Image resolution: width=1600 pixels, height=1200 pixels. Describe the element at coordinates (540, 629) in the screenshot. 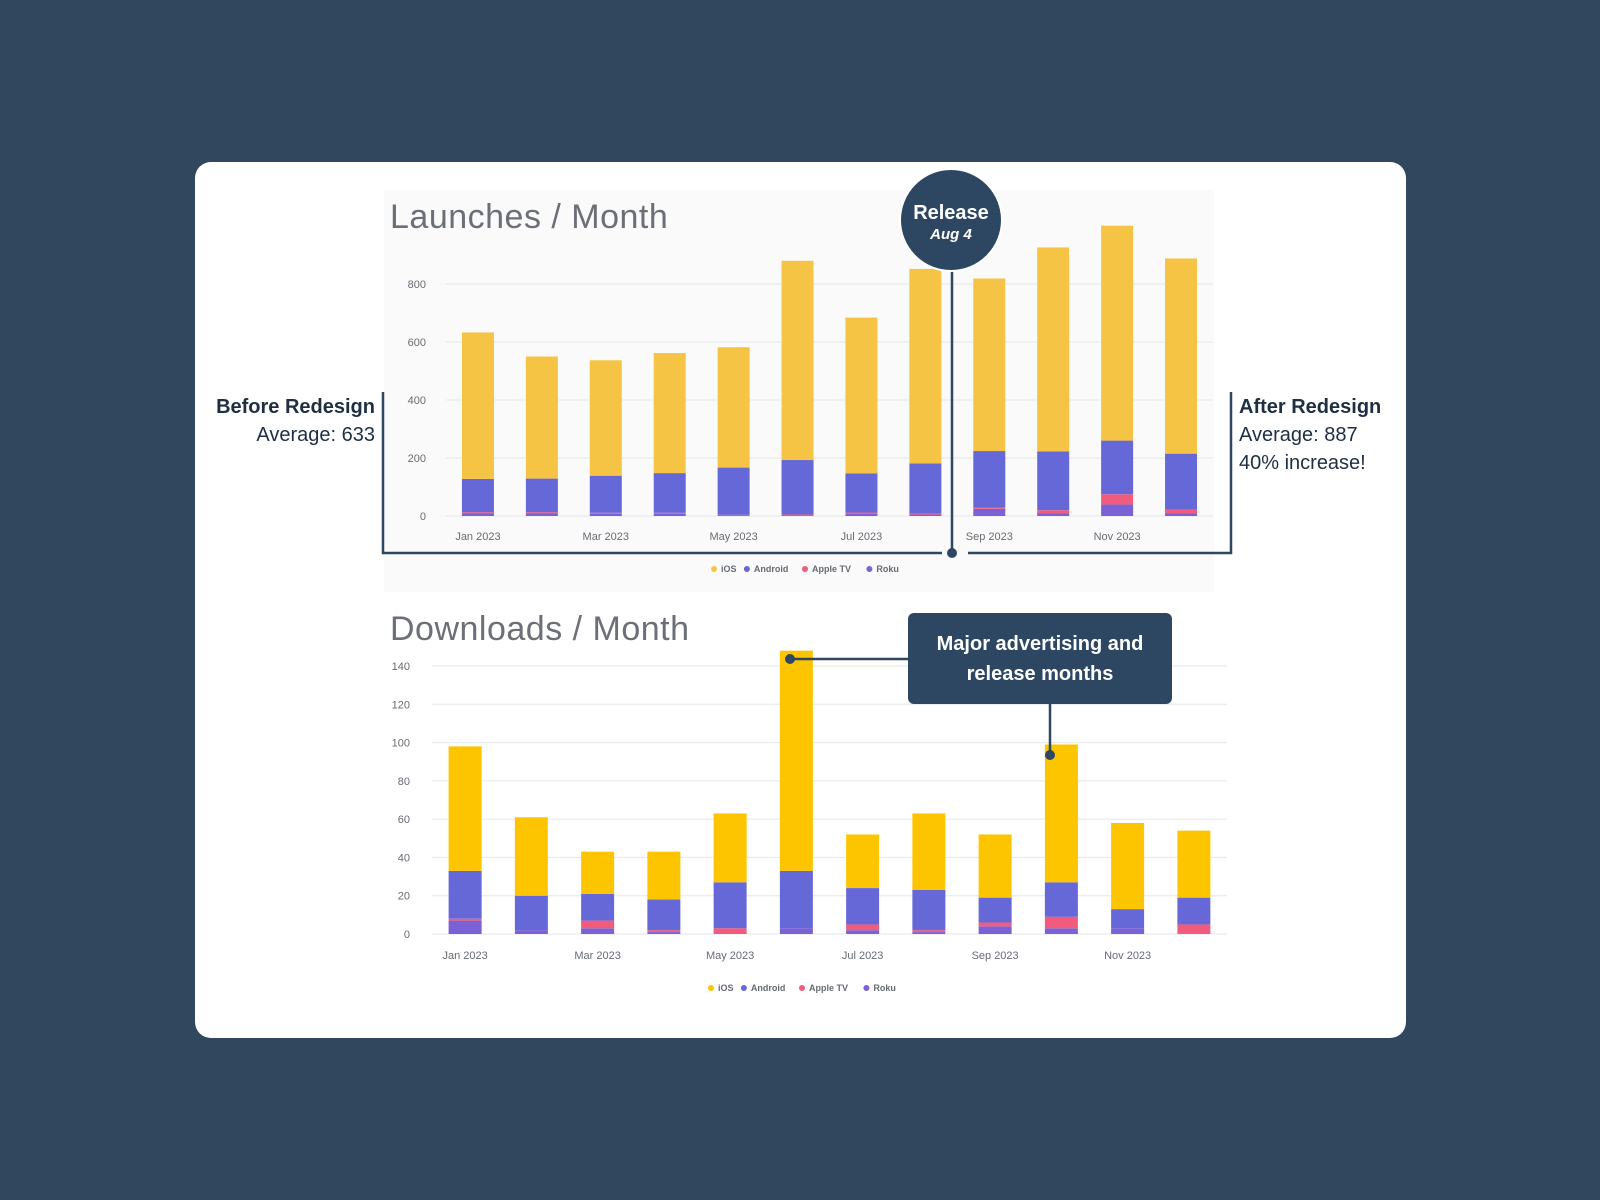

I see `downloads-title: Downloads / Month` at that location.